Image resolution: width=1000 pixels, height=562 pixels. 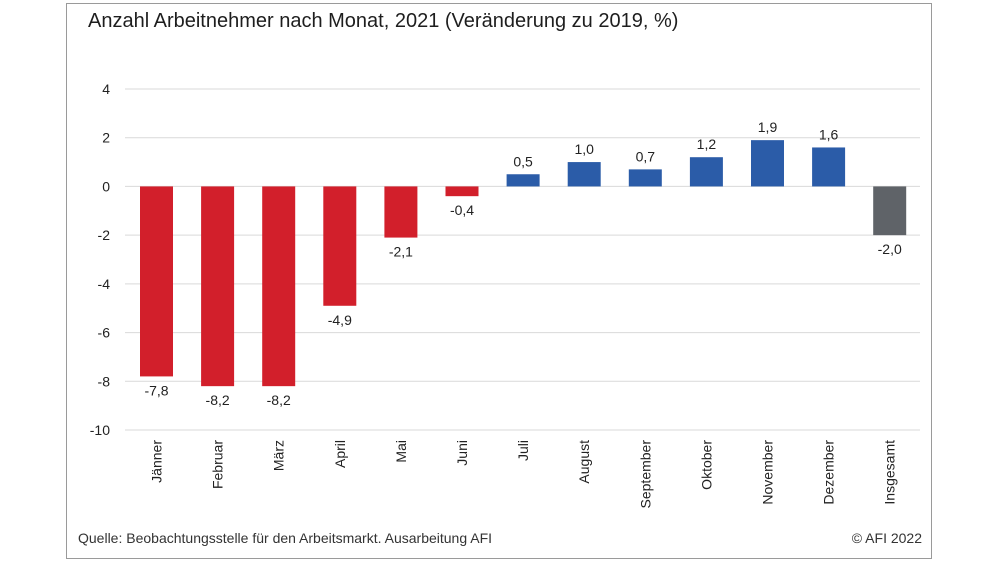 What do you see at coordinates (829, 472) in the screenshot?
I see `x-tick-label: Dezember` at bounding box center [829, 472].